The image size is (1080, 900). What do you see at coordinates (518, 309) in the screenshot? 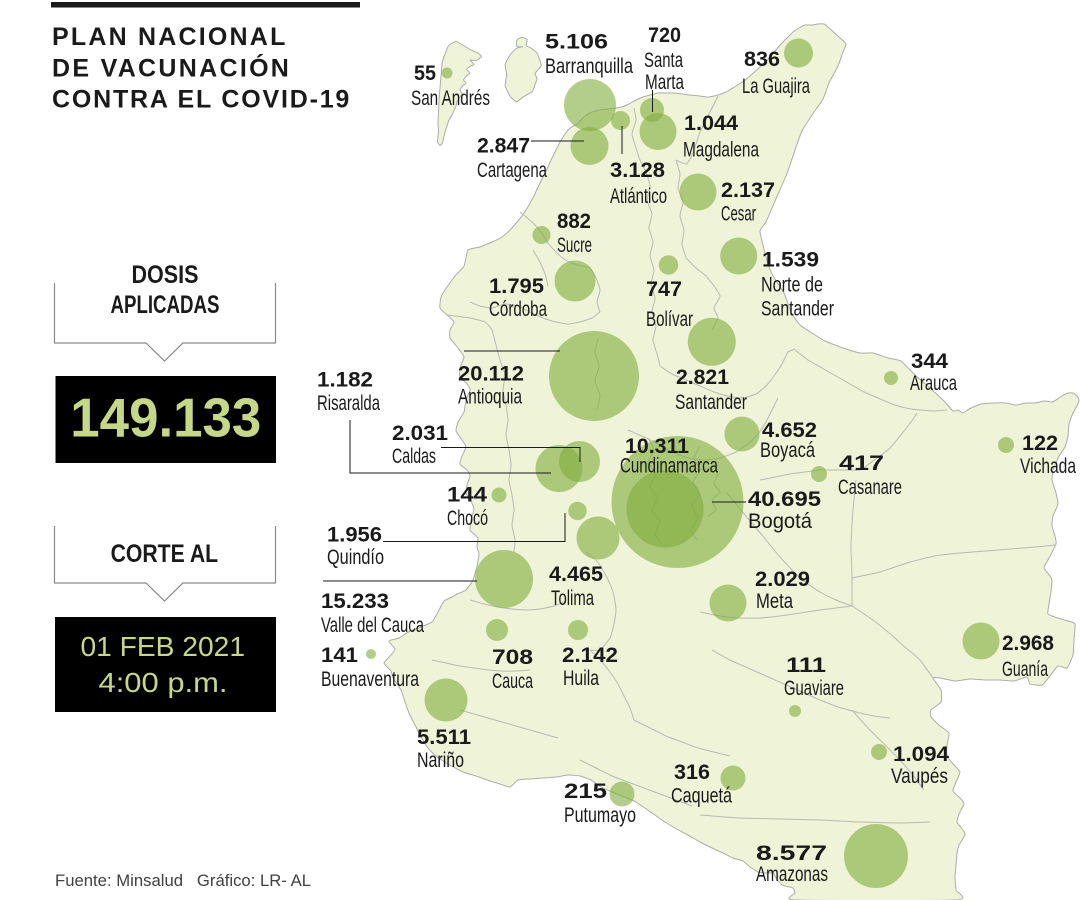
I see `svg-text: Córdoba` at bounding box center [518, 309].